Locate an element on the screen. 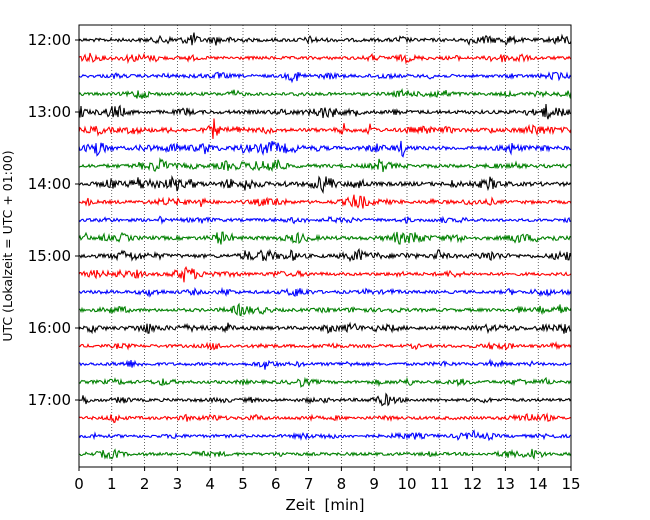 The width and height of the screenshot is (650, 520). x-tick-label: 7 is located at coordinates (309, 484).